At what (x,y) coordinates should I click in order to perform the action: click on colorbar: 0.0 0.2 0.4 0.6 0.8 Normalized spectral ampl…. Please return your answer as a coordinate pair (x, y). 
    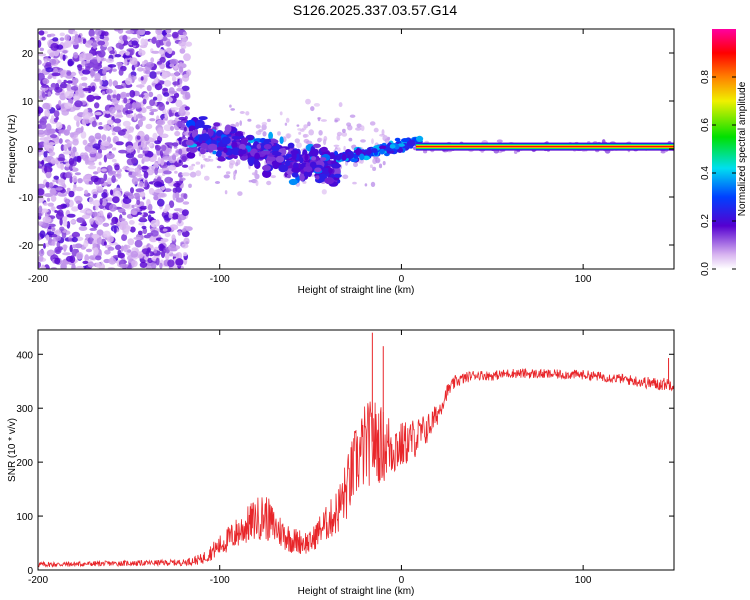
    Looking at the image, I should click on (724, 152).